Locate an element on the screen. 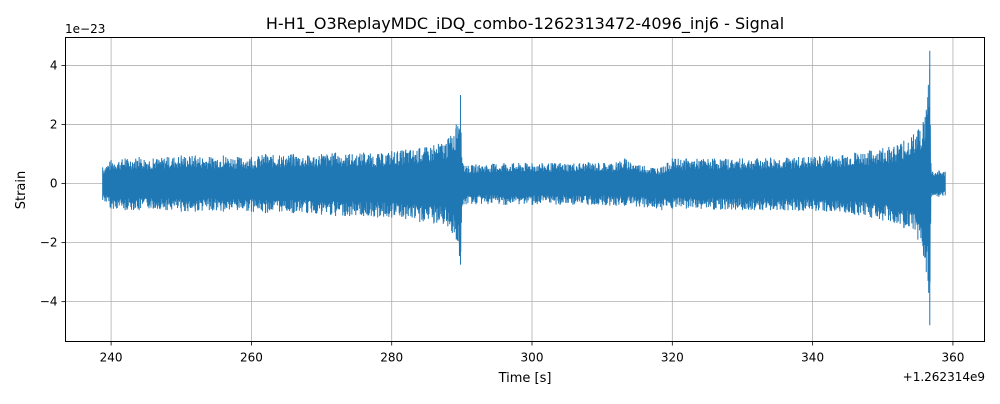 This screenshot has width=1000, height=404. x-axis-label: Time [s] is located at coordinates (525, 378).